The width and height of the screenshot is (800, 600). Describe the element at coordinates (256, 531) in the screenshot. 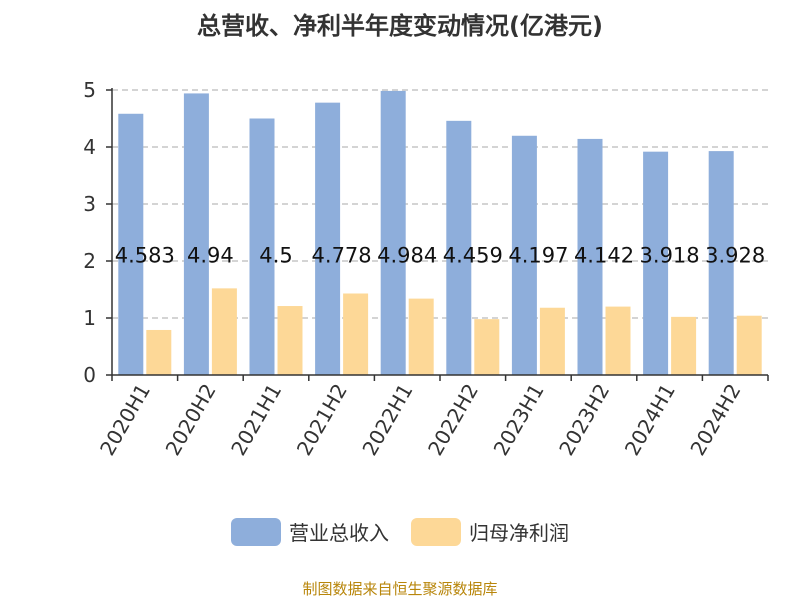

I see `legend-swatch-revenue` at that location.